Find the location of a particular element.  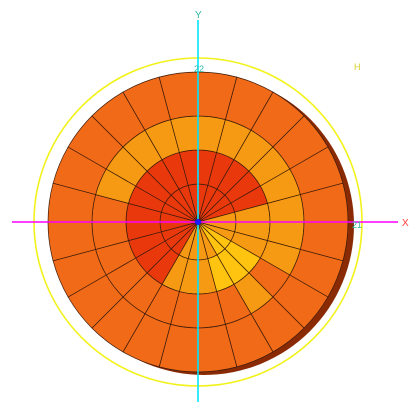

x-axis-label: X is located at coordinates (405, 223).